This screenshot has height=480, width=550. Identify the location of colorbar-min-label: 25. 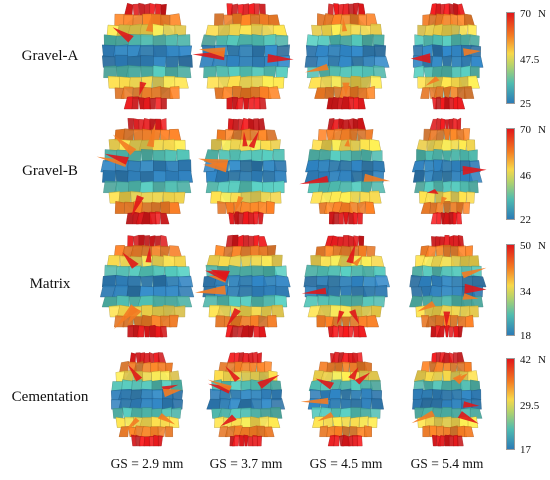
(525, 104).